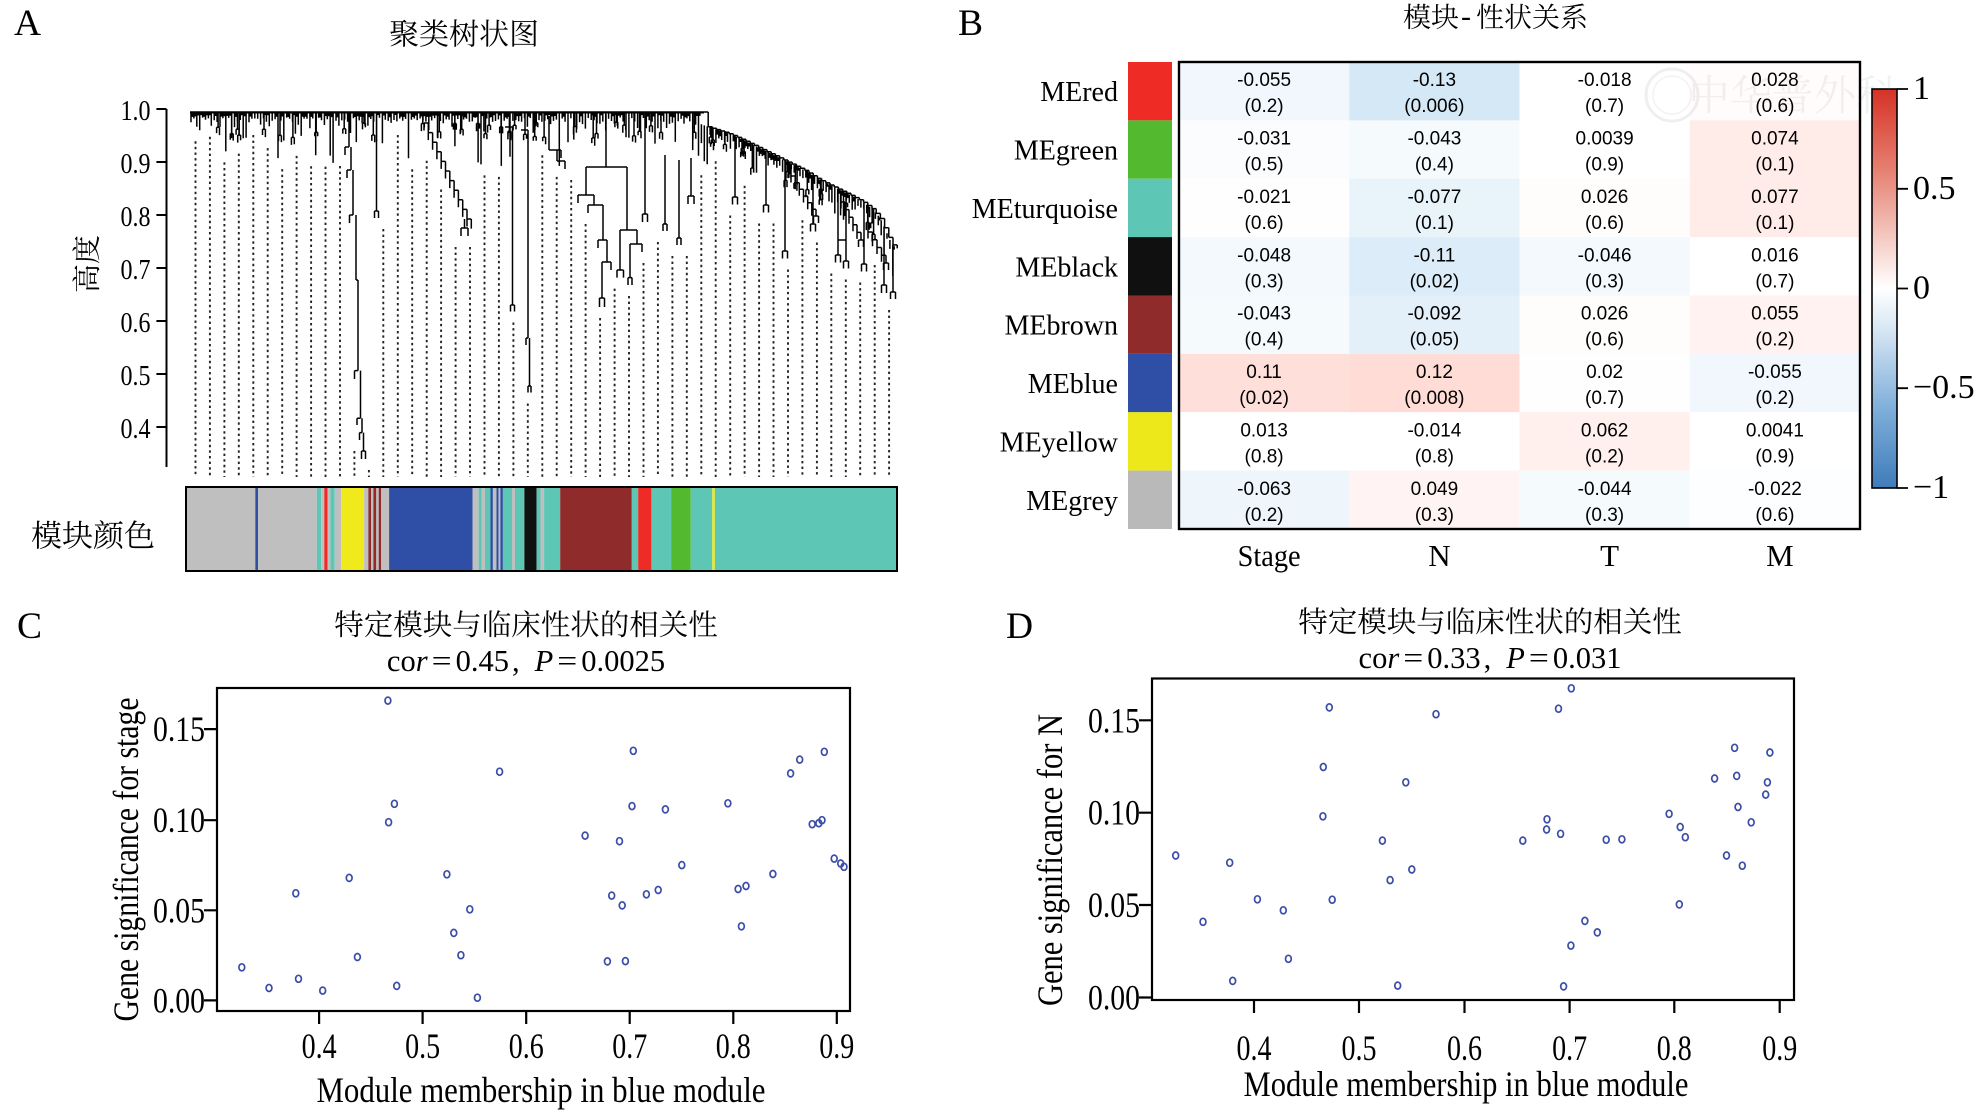 The width and height of the screenshot is (1984, 1118). What do you see at coordinates (1775, 80) in the screenshot?
I see `svg-text: 0.028` at bounding box center [1775, 80].